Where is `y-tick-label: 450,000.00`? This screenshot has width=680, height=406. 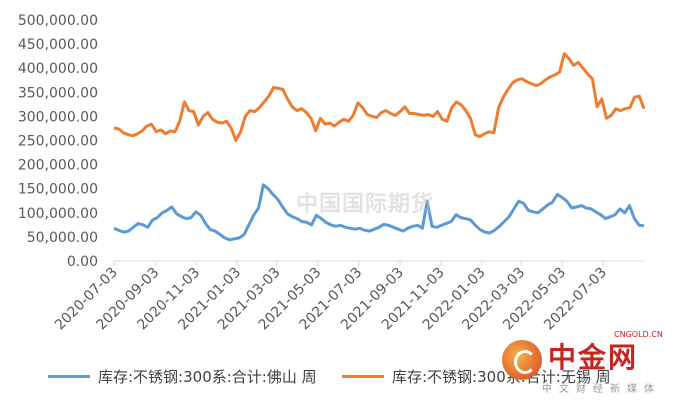
y-tick-label: 450,000.00 is located at coordinates (58, 45).